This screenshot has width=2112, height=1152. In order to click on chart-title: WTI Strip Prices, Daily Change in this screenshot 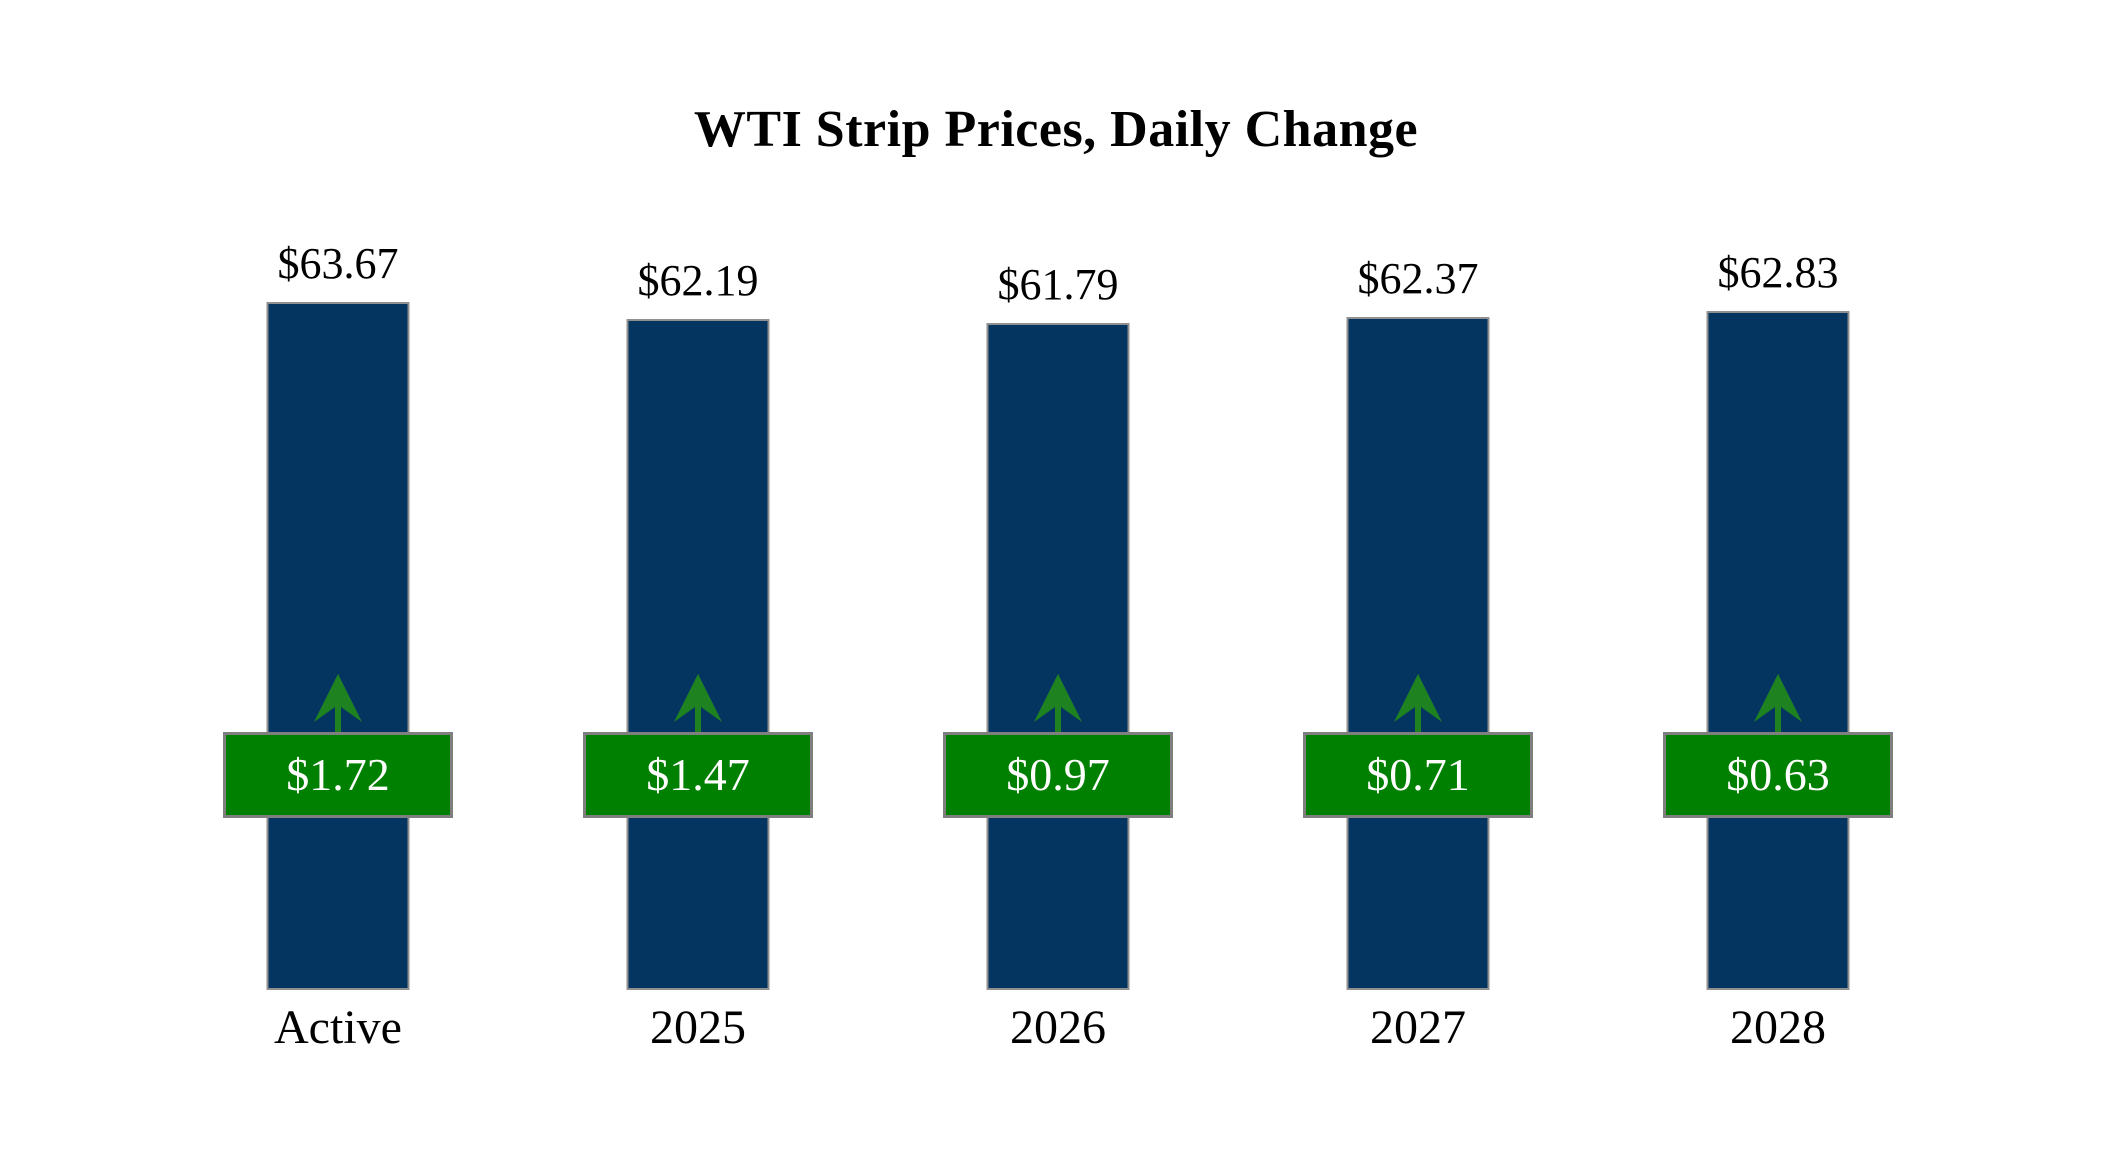, I will do `click(1056, 129)`.